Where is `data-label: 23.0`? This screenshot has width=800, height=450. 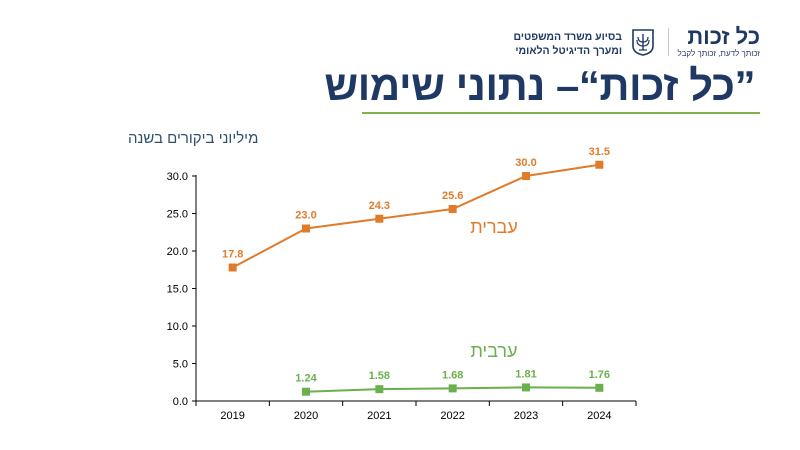 data-label: 23.0 is located at coordinates (305, 216).